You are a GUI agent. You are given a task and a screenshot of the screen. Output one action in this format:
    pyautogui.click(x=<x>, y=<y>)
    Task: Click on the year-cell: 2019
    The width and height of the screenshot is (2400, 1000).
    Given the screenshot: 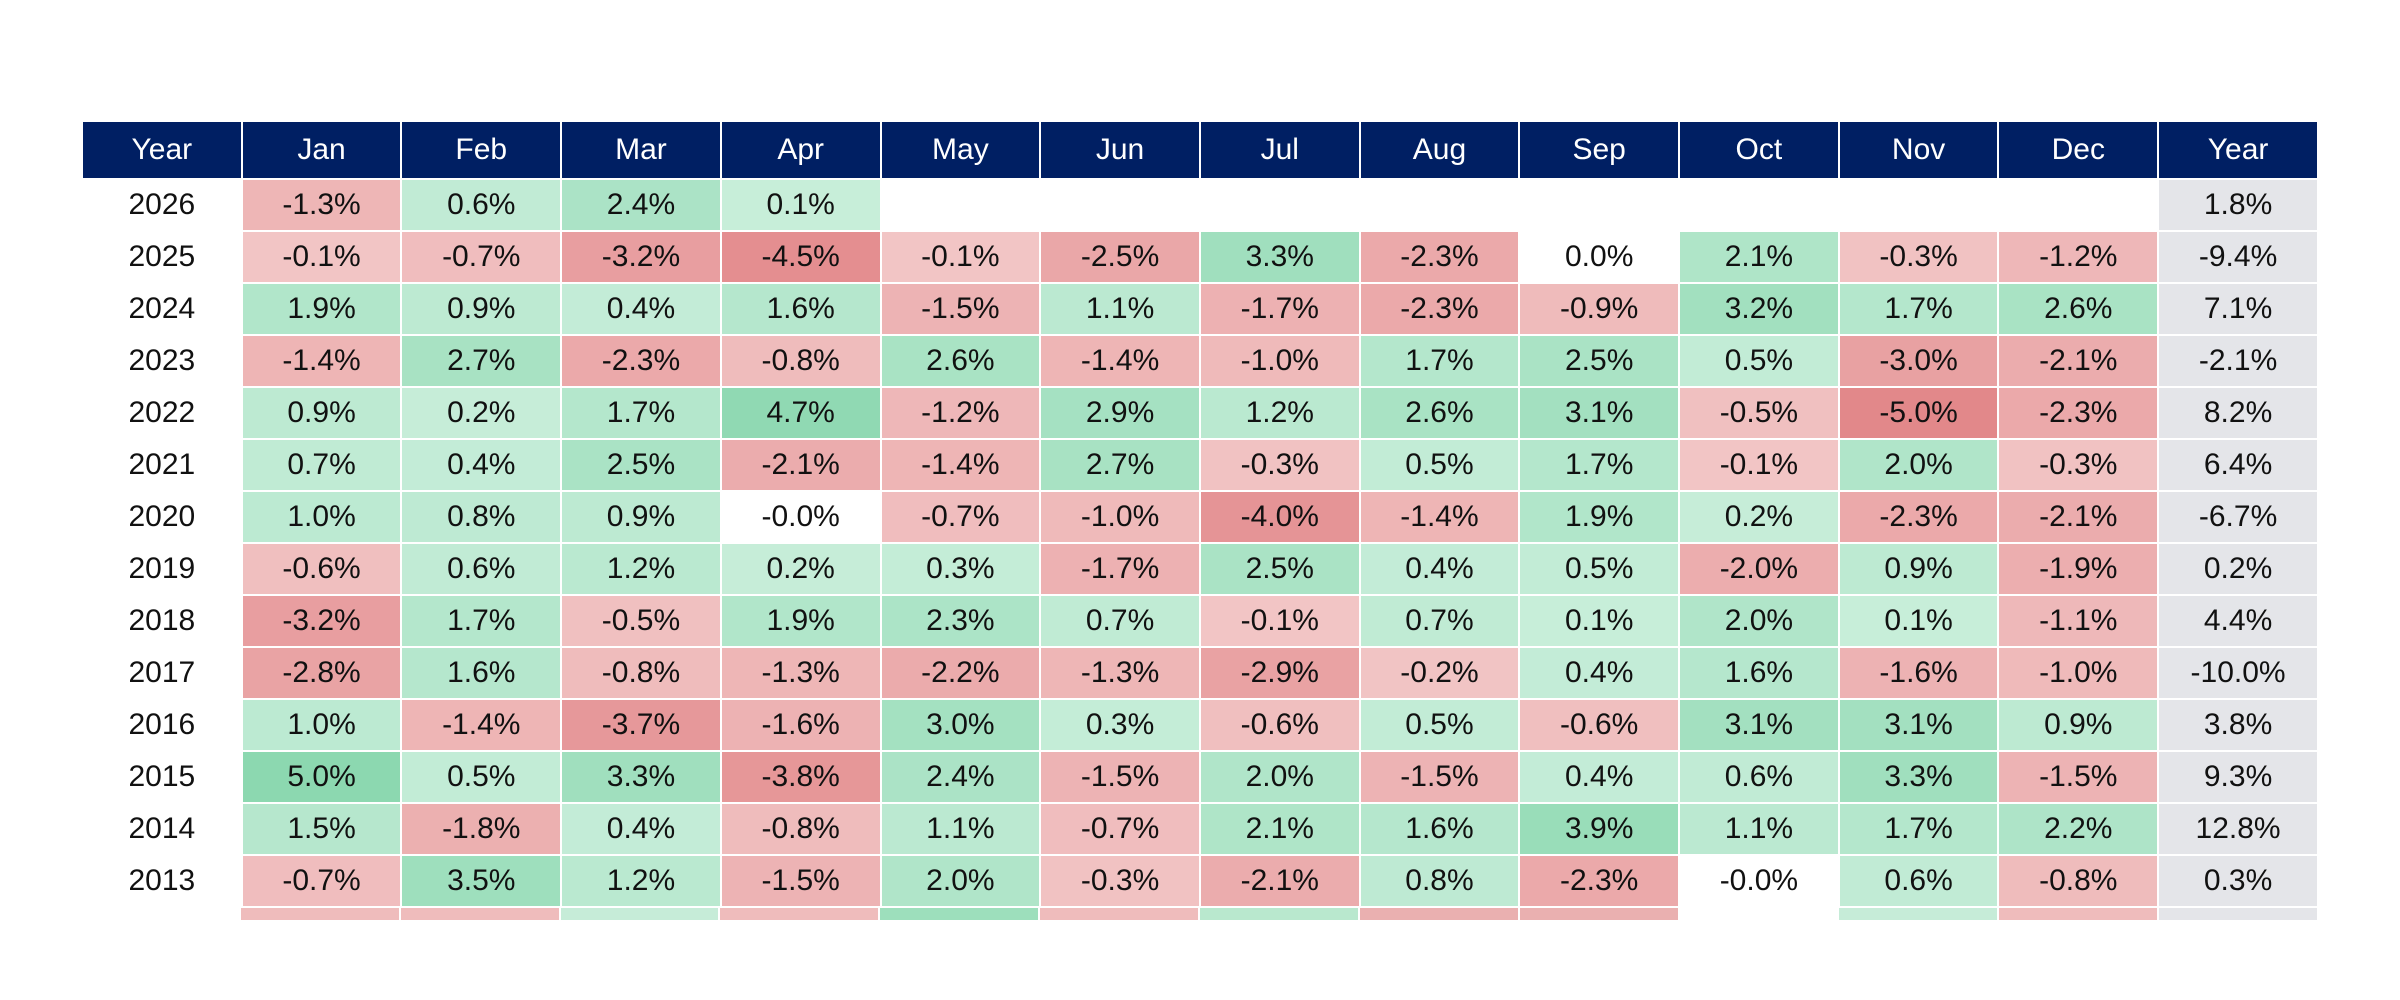 What is the action you would take?
    pyautogui.click(x=162, y=569)
    